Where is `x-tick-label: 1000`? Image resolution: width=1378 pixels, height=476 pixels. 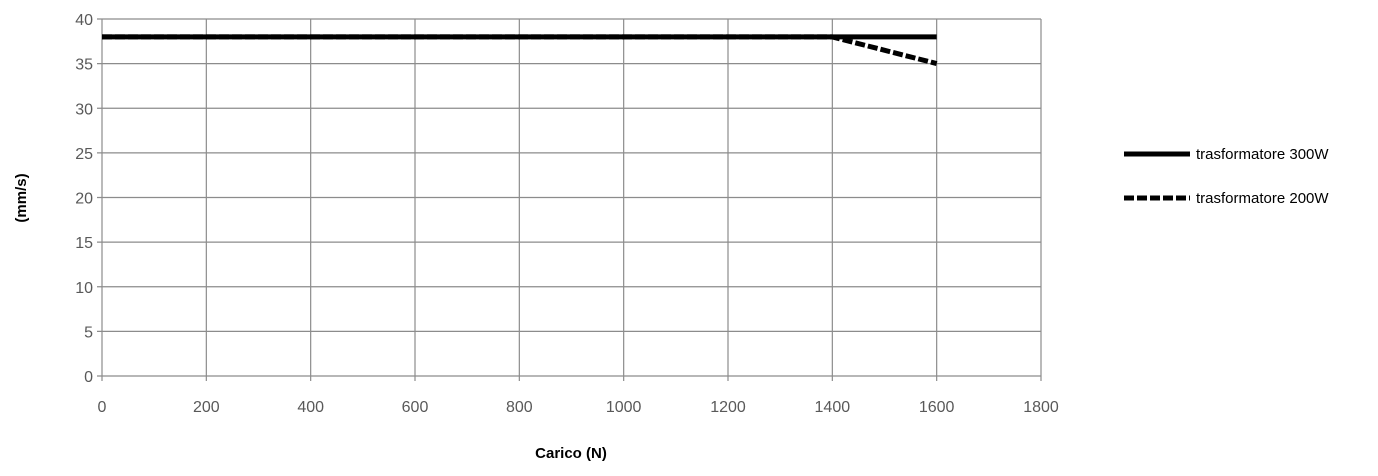
x-tick-label: 1000 is located at coordinates (624, 407).